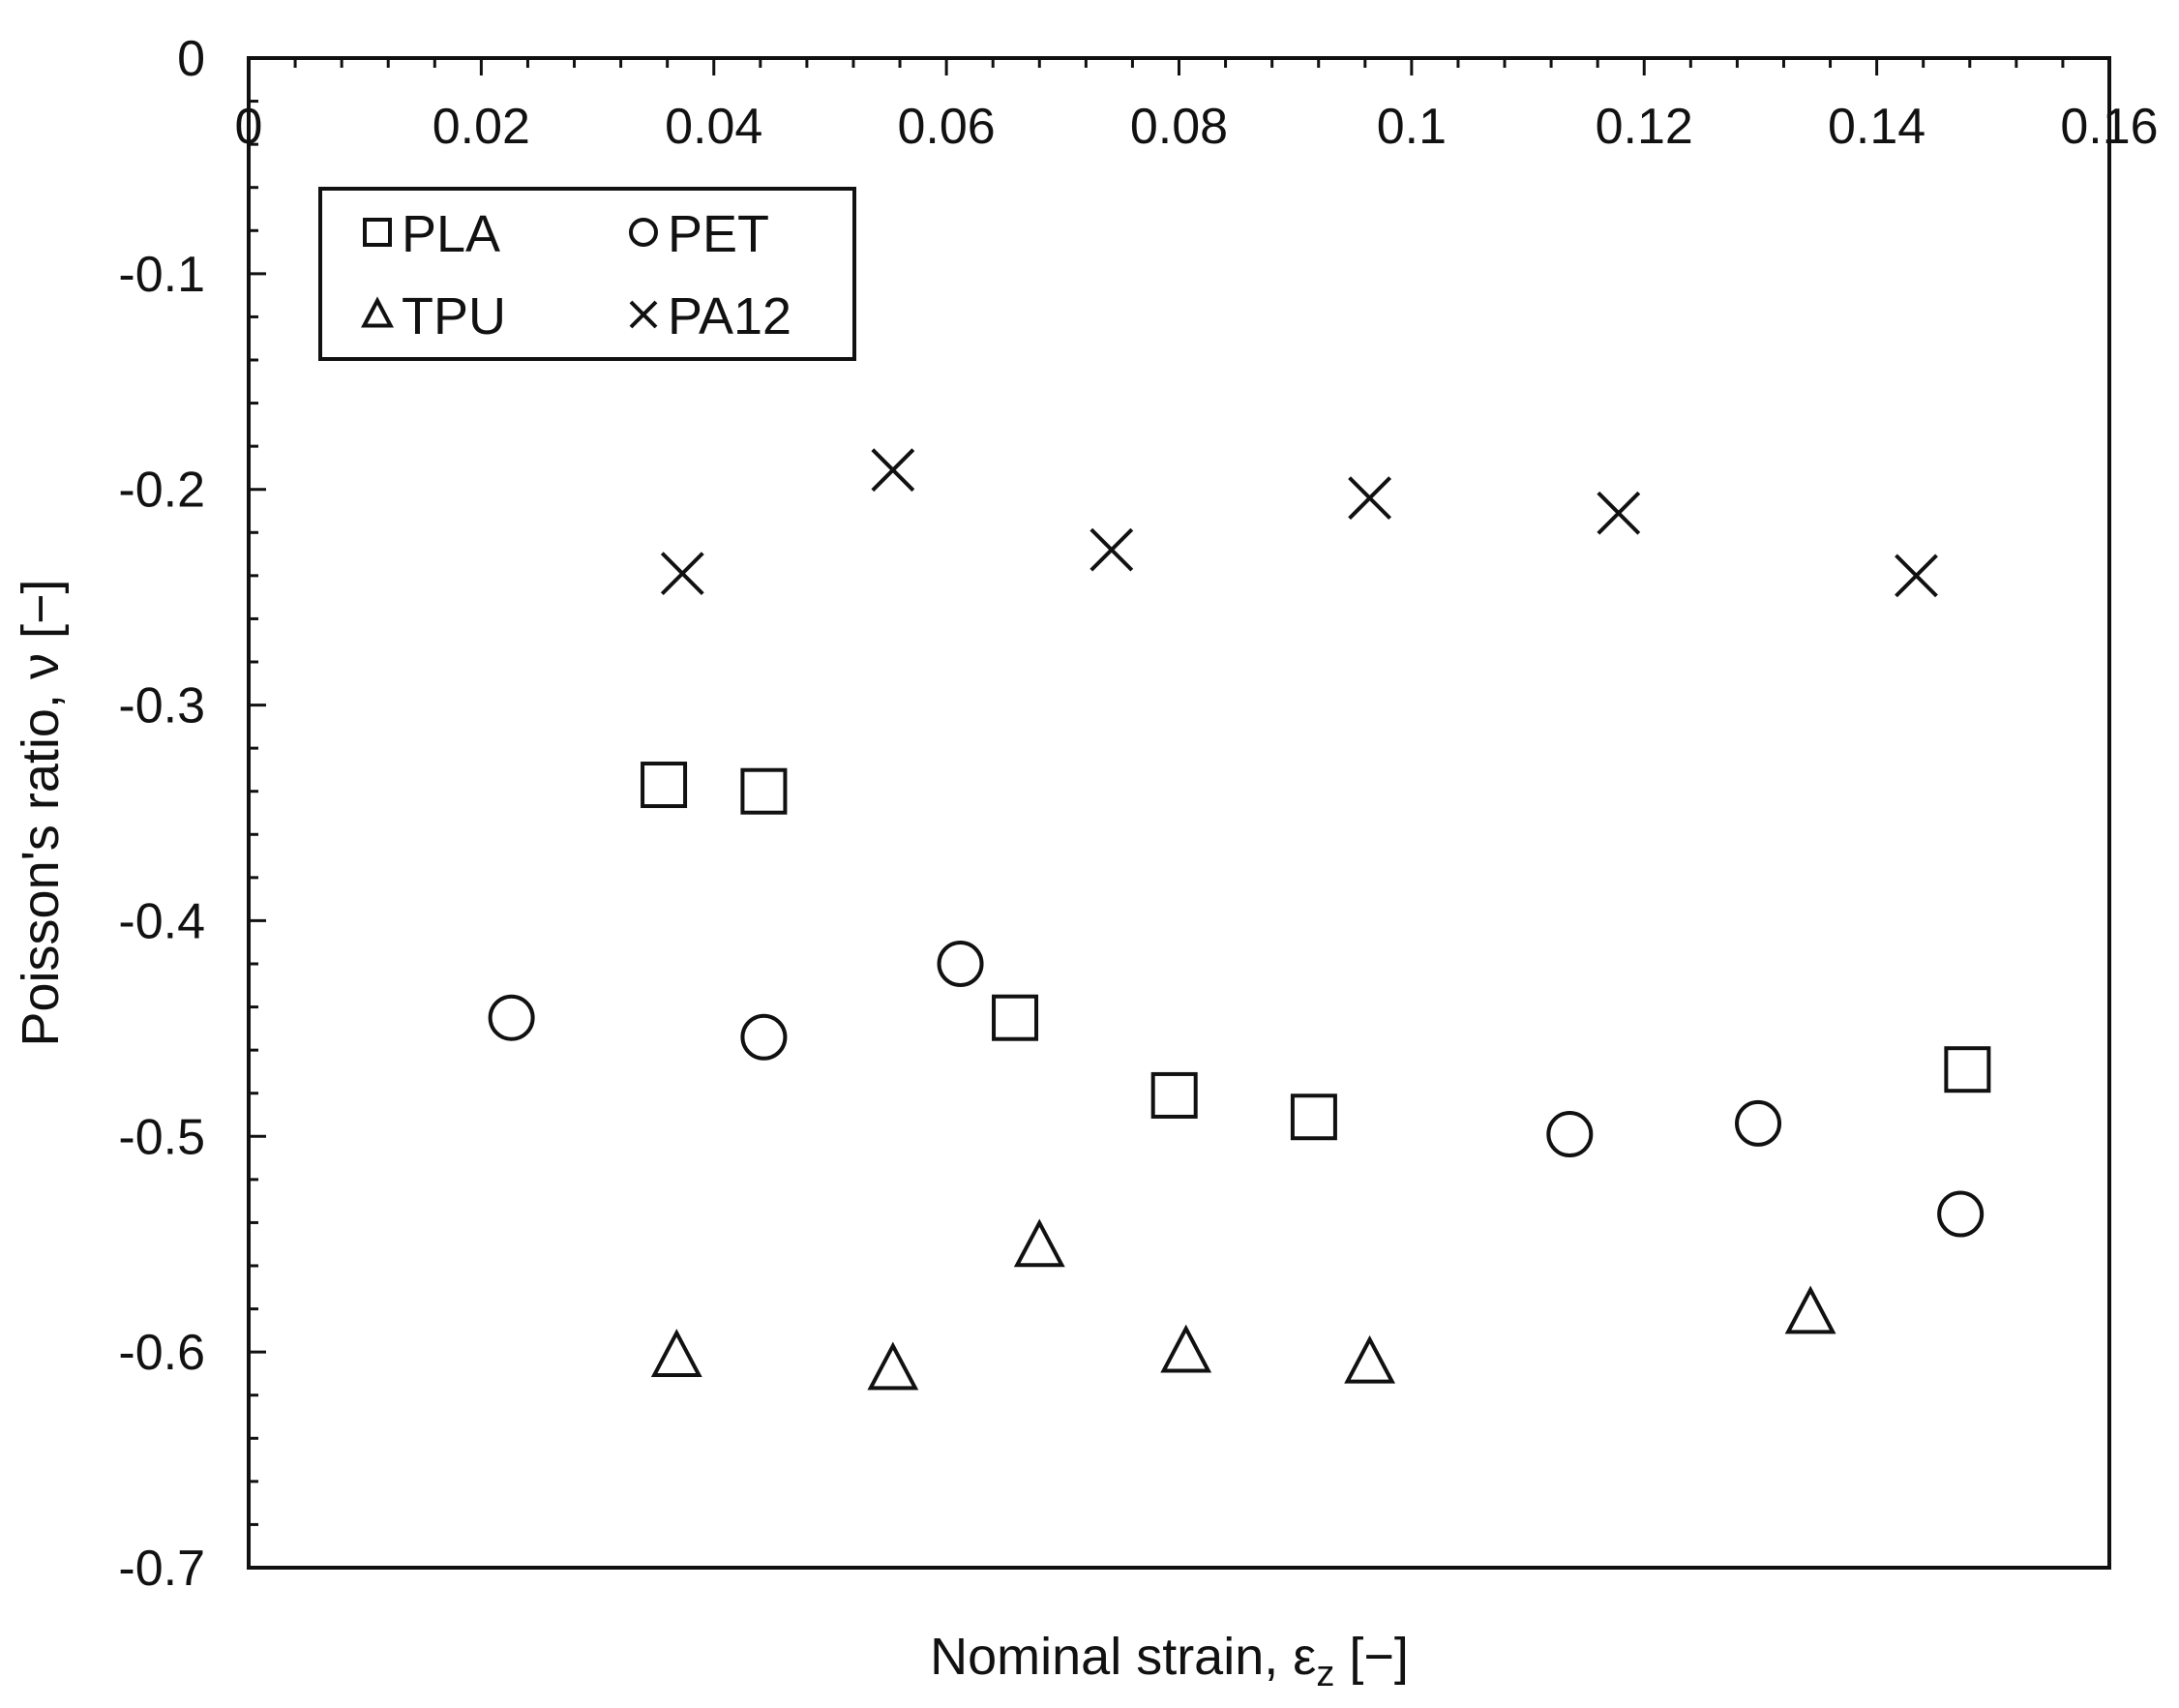  I want to click on x-tick-label: 0.02, so click(481, 127).